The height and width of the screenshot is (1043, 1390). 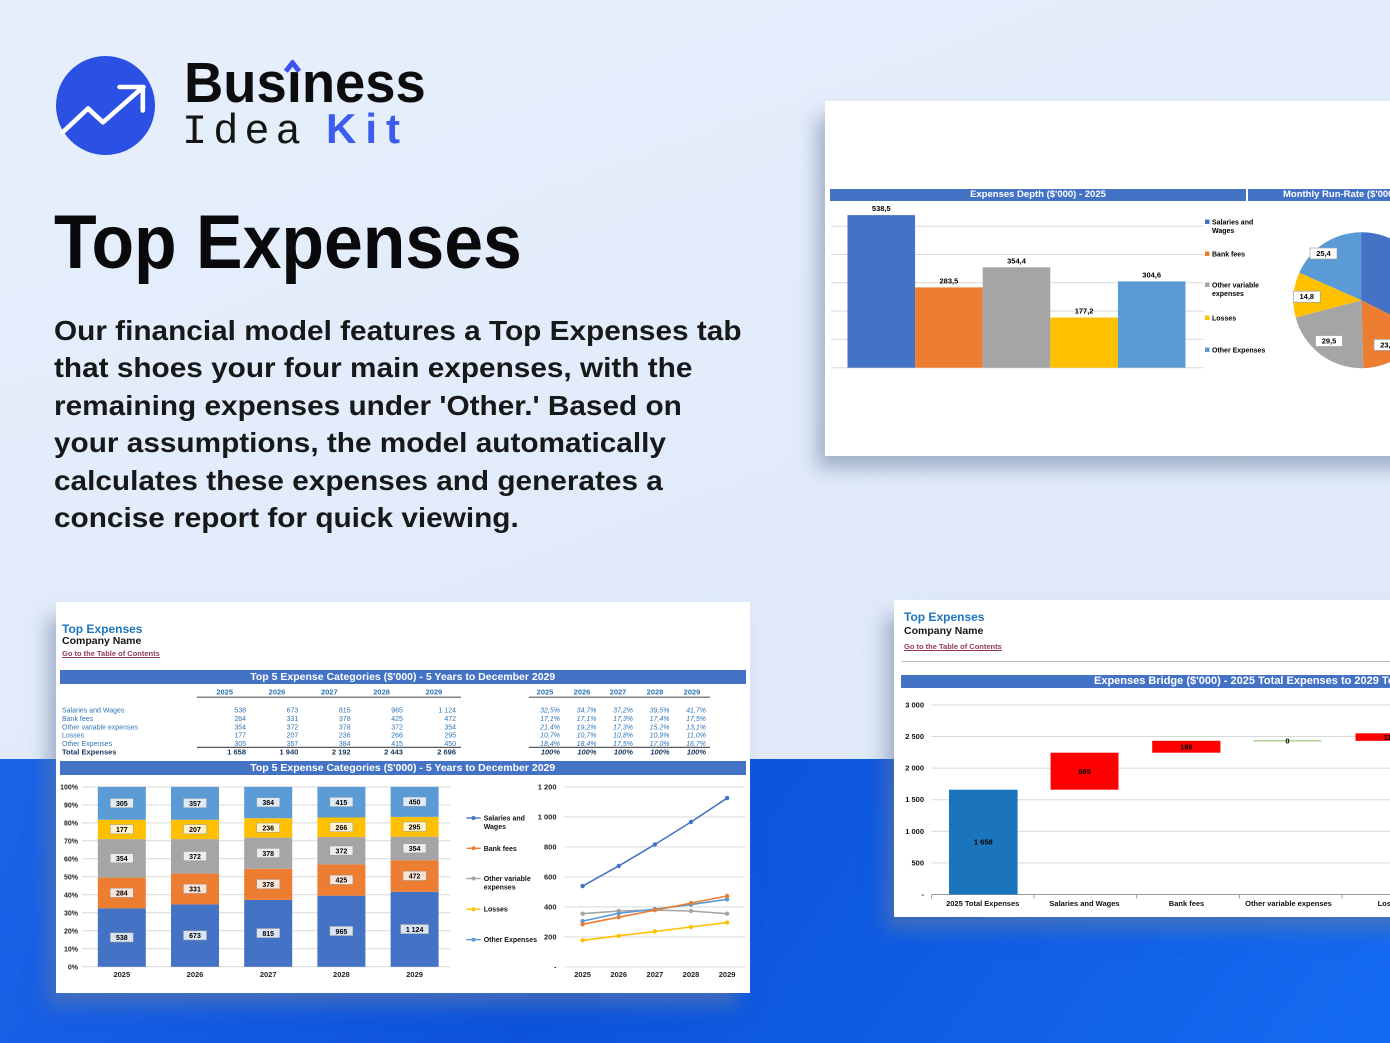 What do you see at coordinates (550, 936) in the screenshot?
I see `svg-text: 200` at bounding box center [550, 936].